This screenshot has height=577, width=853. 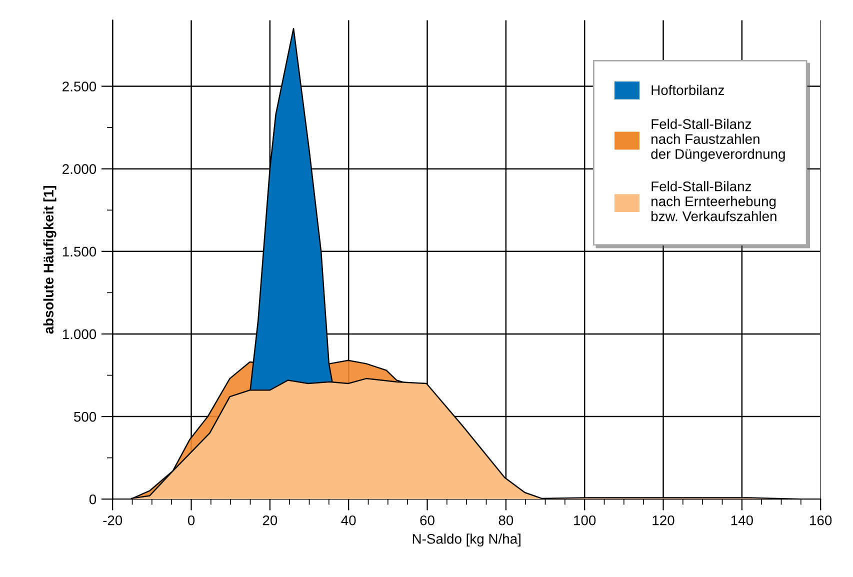 I want to click on x-axis-title: N-Saldo [kg N/ha], so click(x=466, y=540).